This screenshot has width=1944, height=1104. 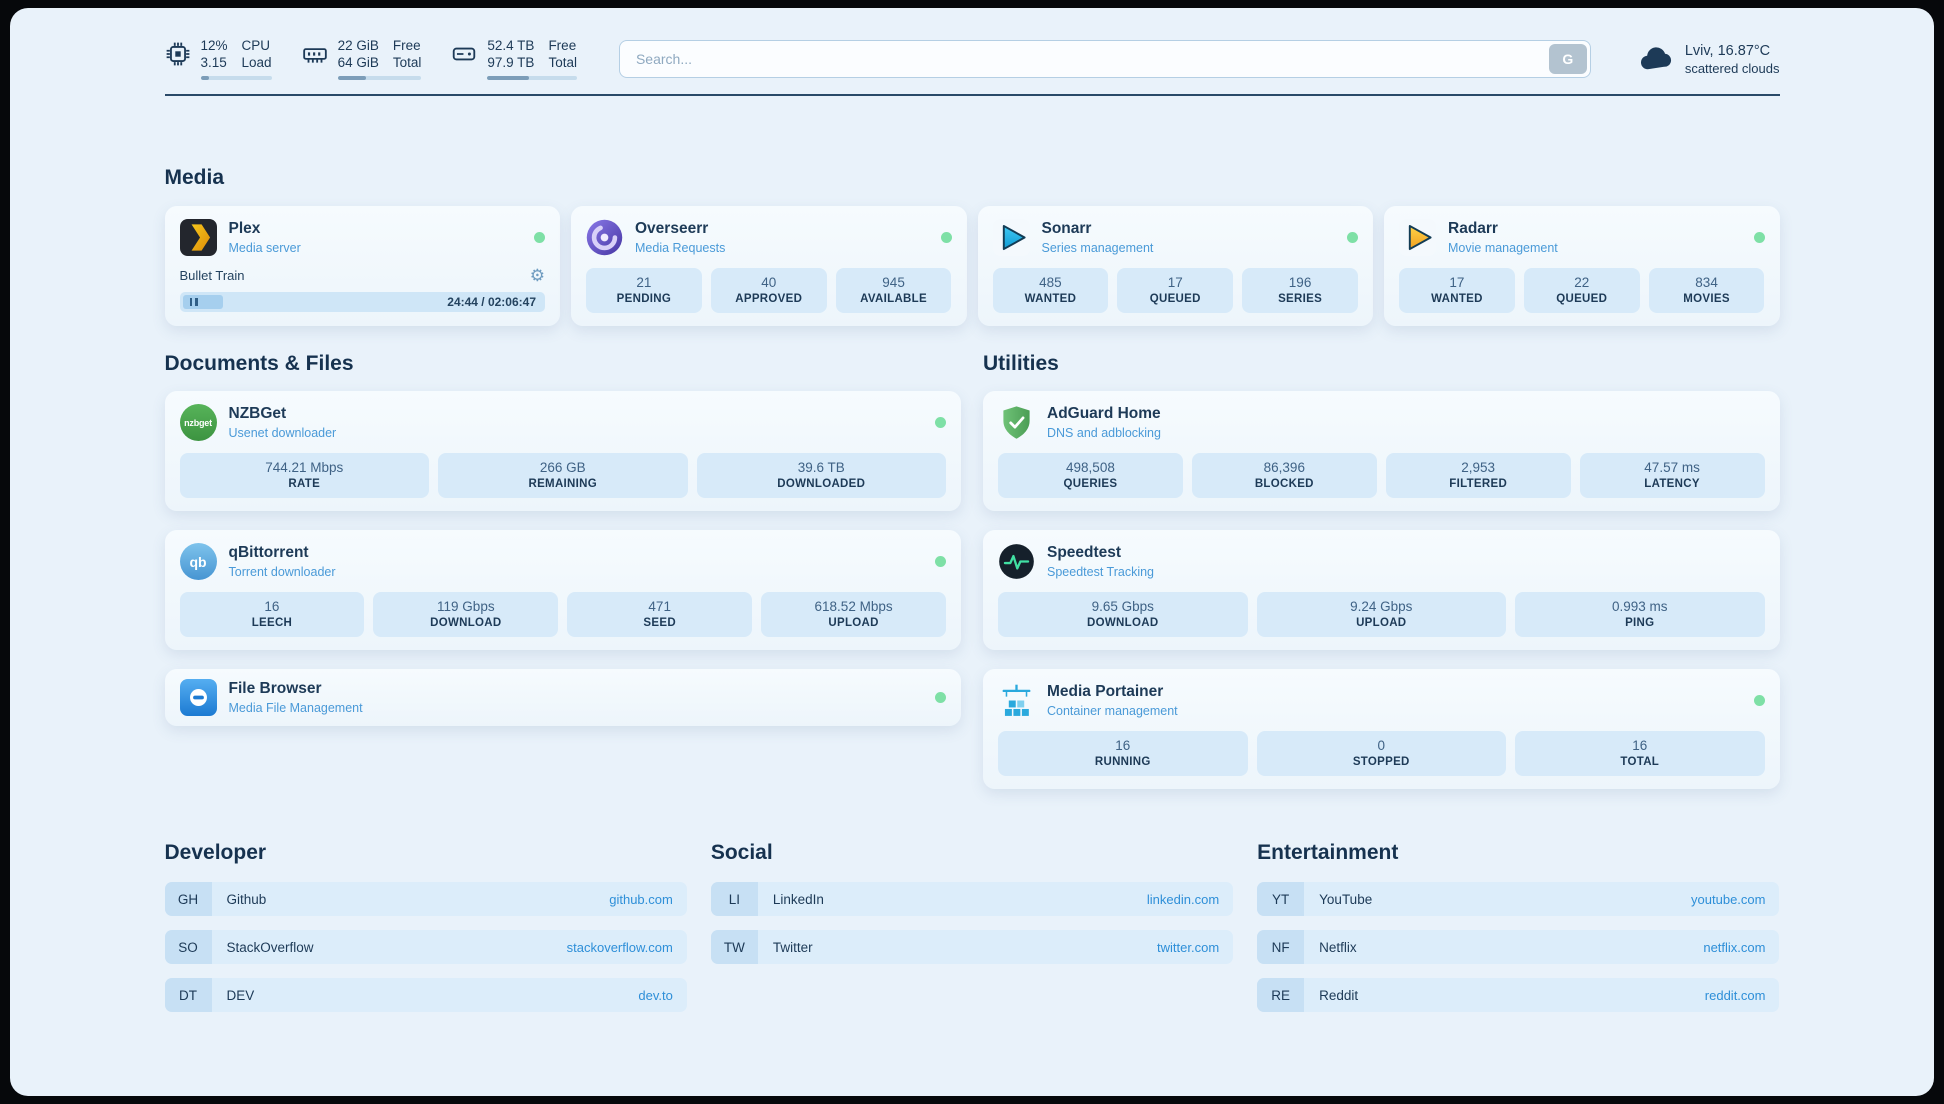 What do you see at coordinates (1011, 237) in the screenshot?
I see `sonarr-icon` at bounding box center [1011, 237].